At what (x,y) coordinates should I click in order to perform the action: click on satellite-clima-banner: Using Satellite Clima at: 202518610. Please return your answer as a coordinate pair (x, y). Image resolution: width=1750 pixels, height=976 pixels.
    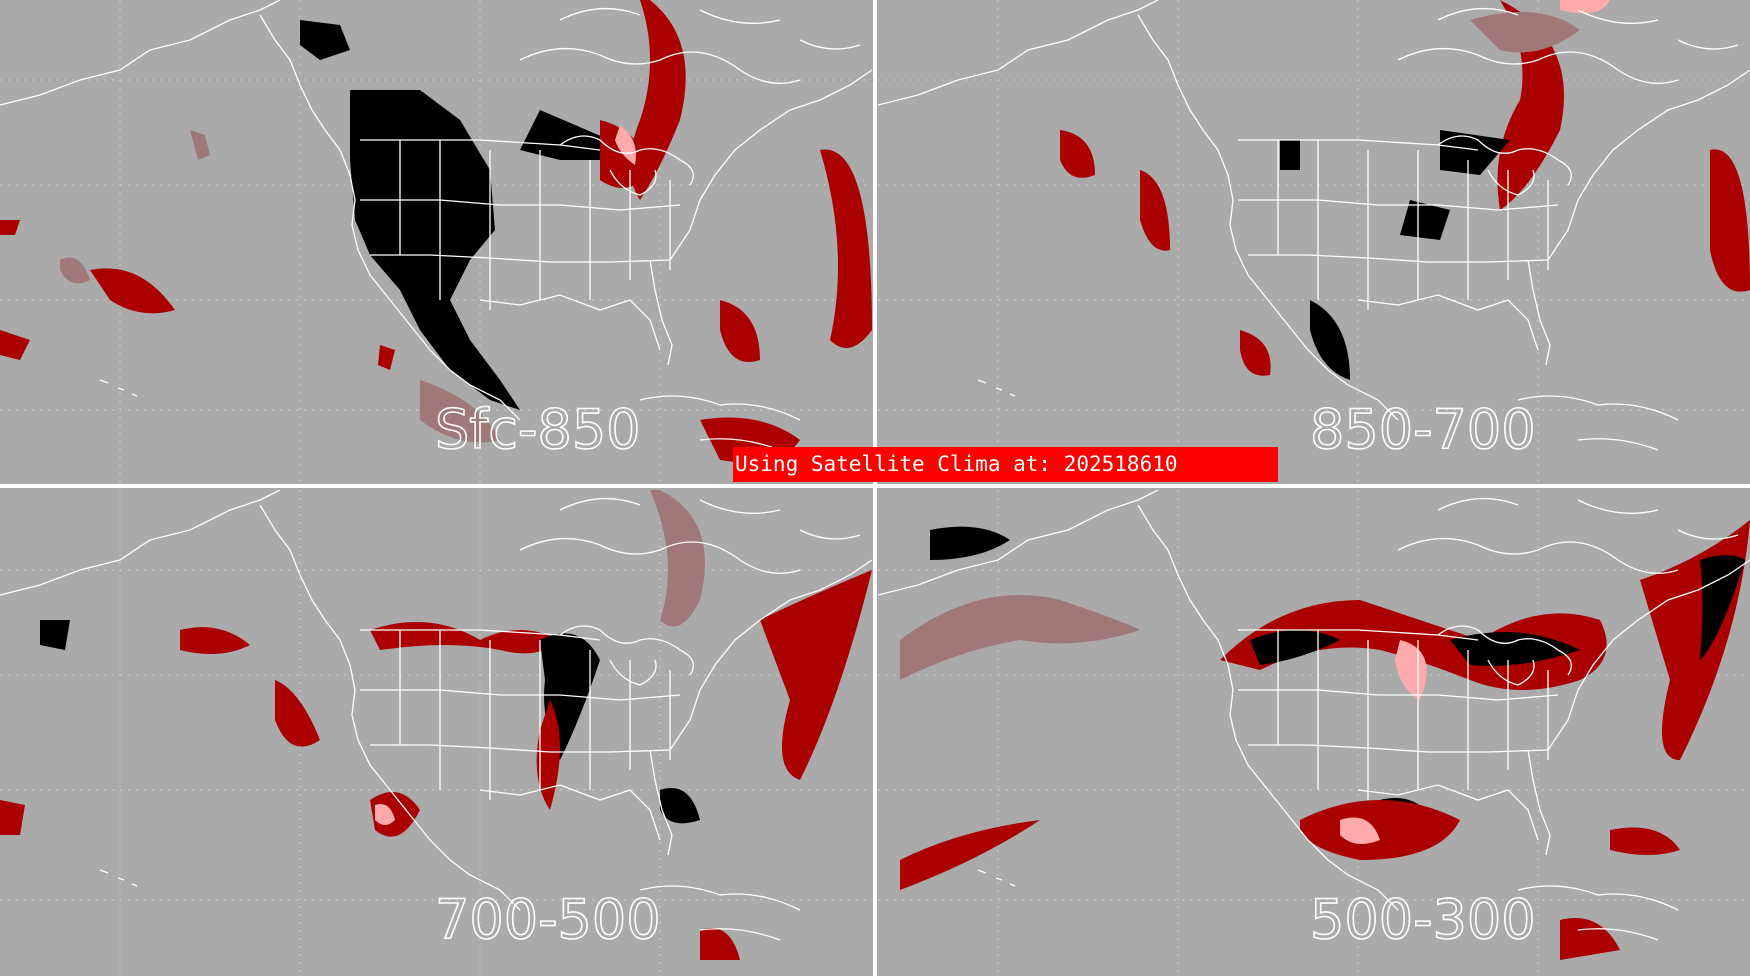
    Looking at the image, I should click on (1005, 464).